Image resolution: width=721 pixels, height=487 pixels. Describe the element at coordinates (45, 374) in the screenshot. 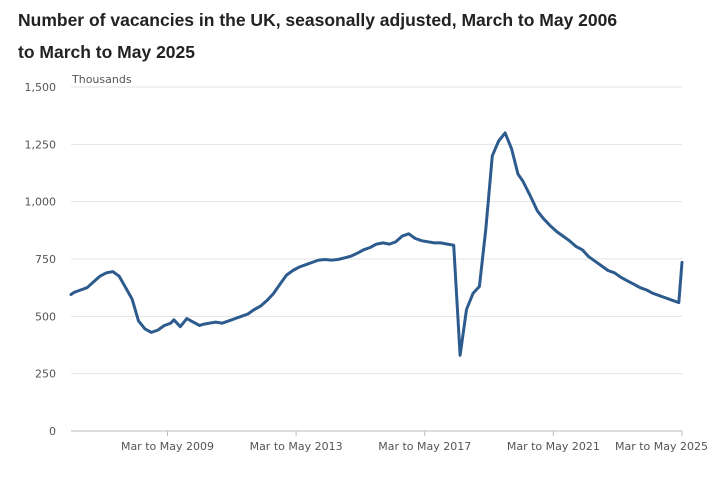

I see `y-tick-label: 250` at that location.